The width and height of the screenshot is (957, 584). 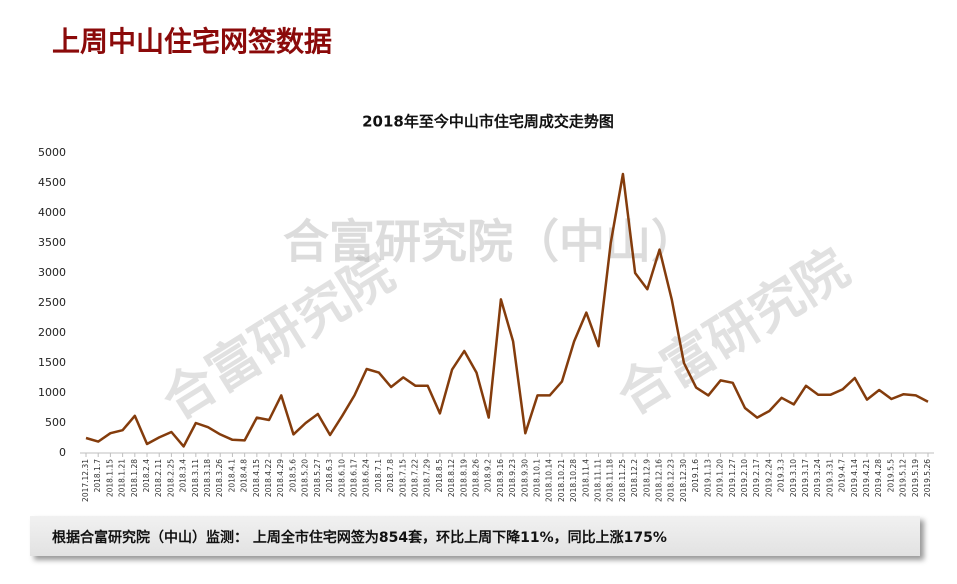 What do you see at coordinates (146, 476) in the screenshot?
I see `x-tick-label: 2018.2.4` at bounding box center [146, 476].